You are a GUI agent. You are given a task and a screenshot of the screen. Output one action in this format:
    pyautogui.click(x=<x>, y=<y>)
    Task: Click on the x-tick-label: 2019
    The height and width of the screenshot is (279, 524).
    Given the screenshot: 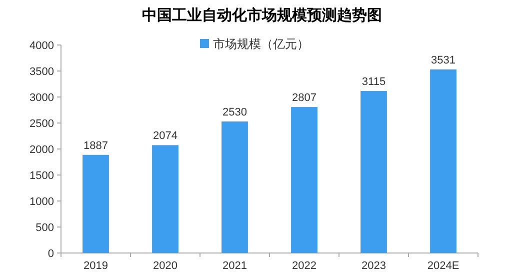 What is the action you would take?
    pyautogui.click(x=96, y=266)
    